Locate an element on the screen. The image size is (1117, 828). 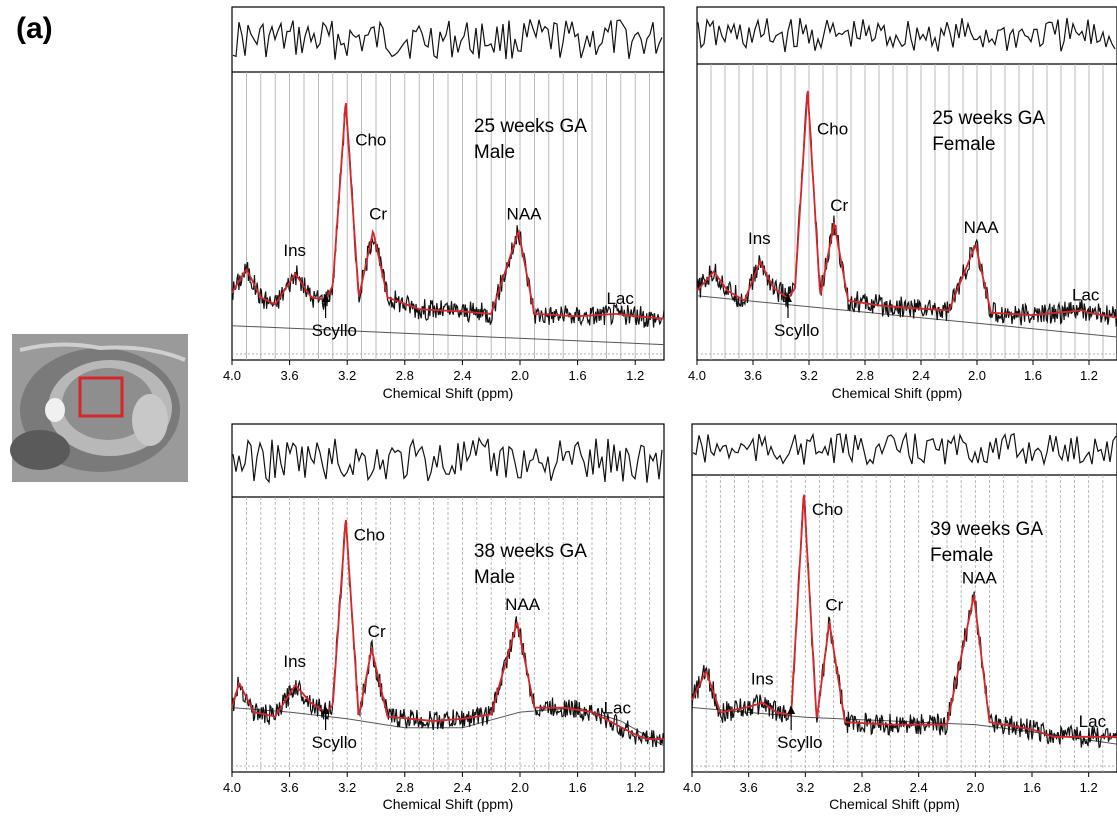
mri-thumbnail is located at coordinates (99, 408).